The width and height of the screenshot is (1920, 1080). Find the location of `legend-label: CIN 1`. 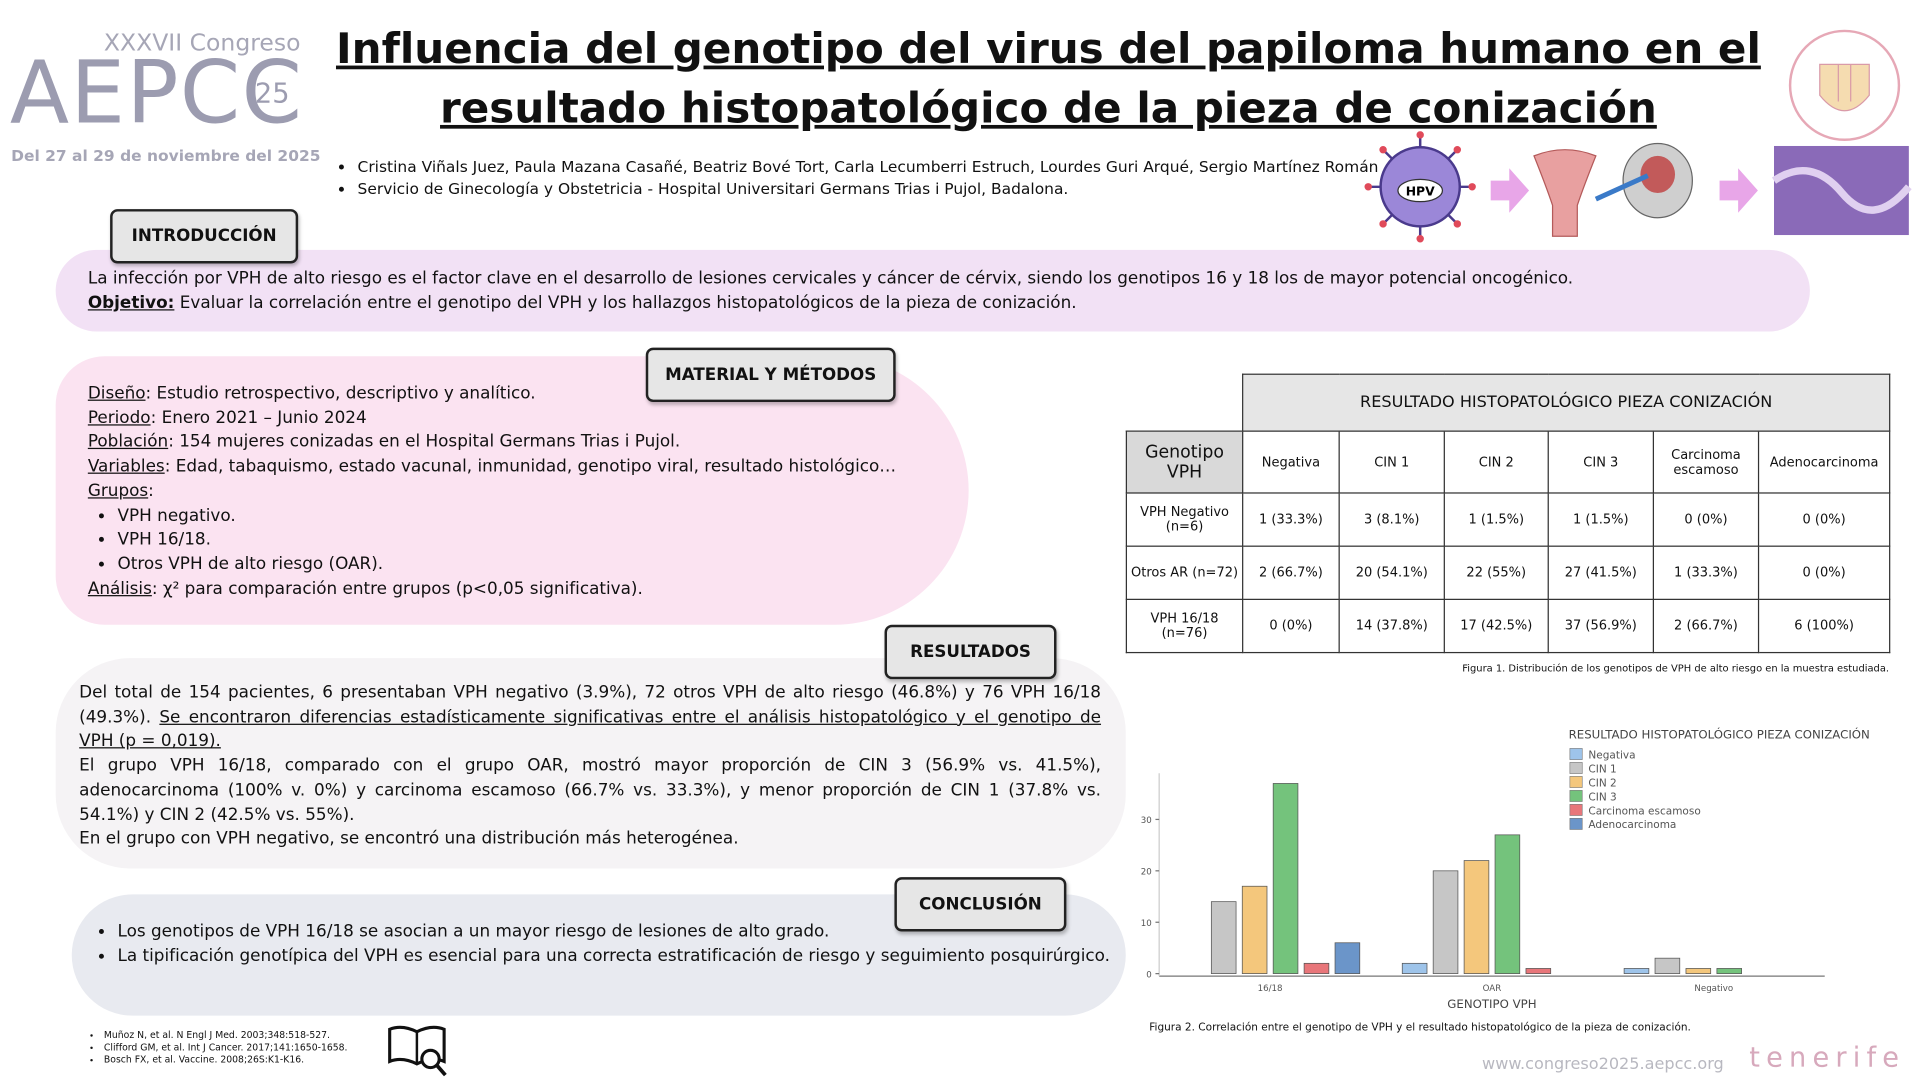

legend-label: CIN 1 is located at coordinates (1602, 769).